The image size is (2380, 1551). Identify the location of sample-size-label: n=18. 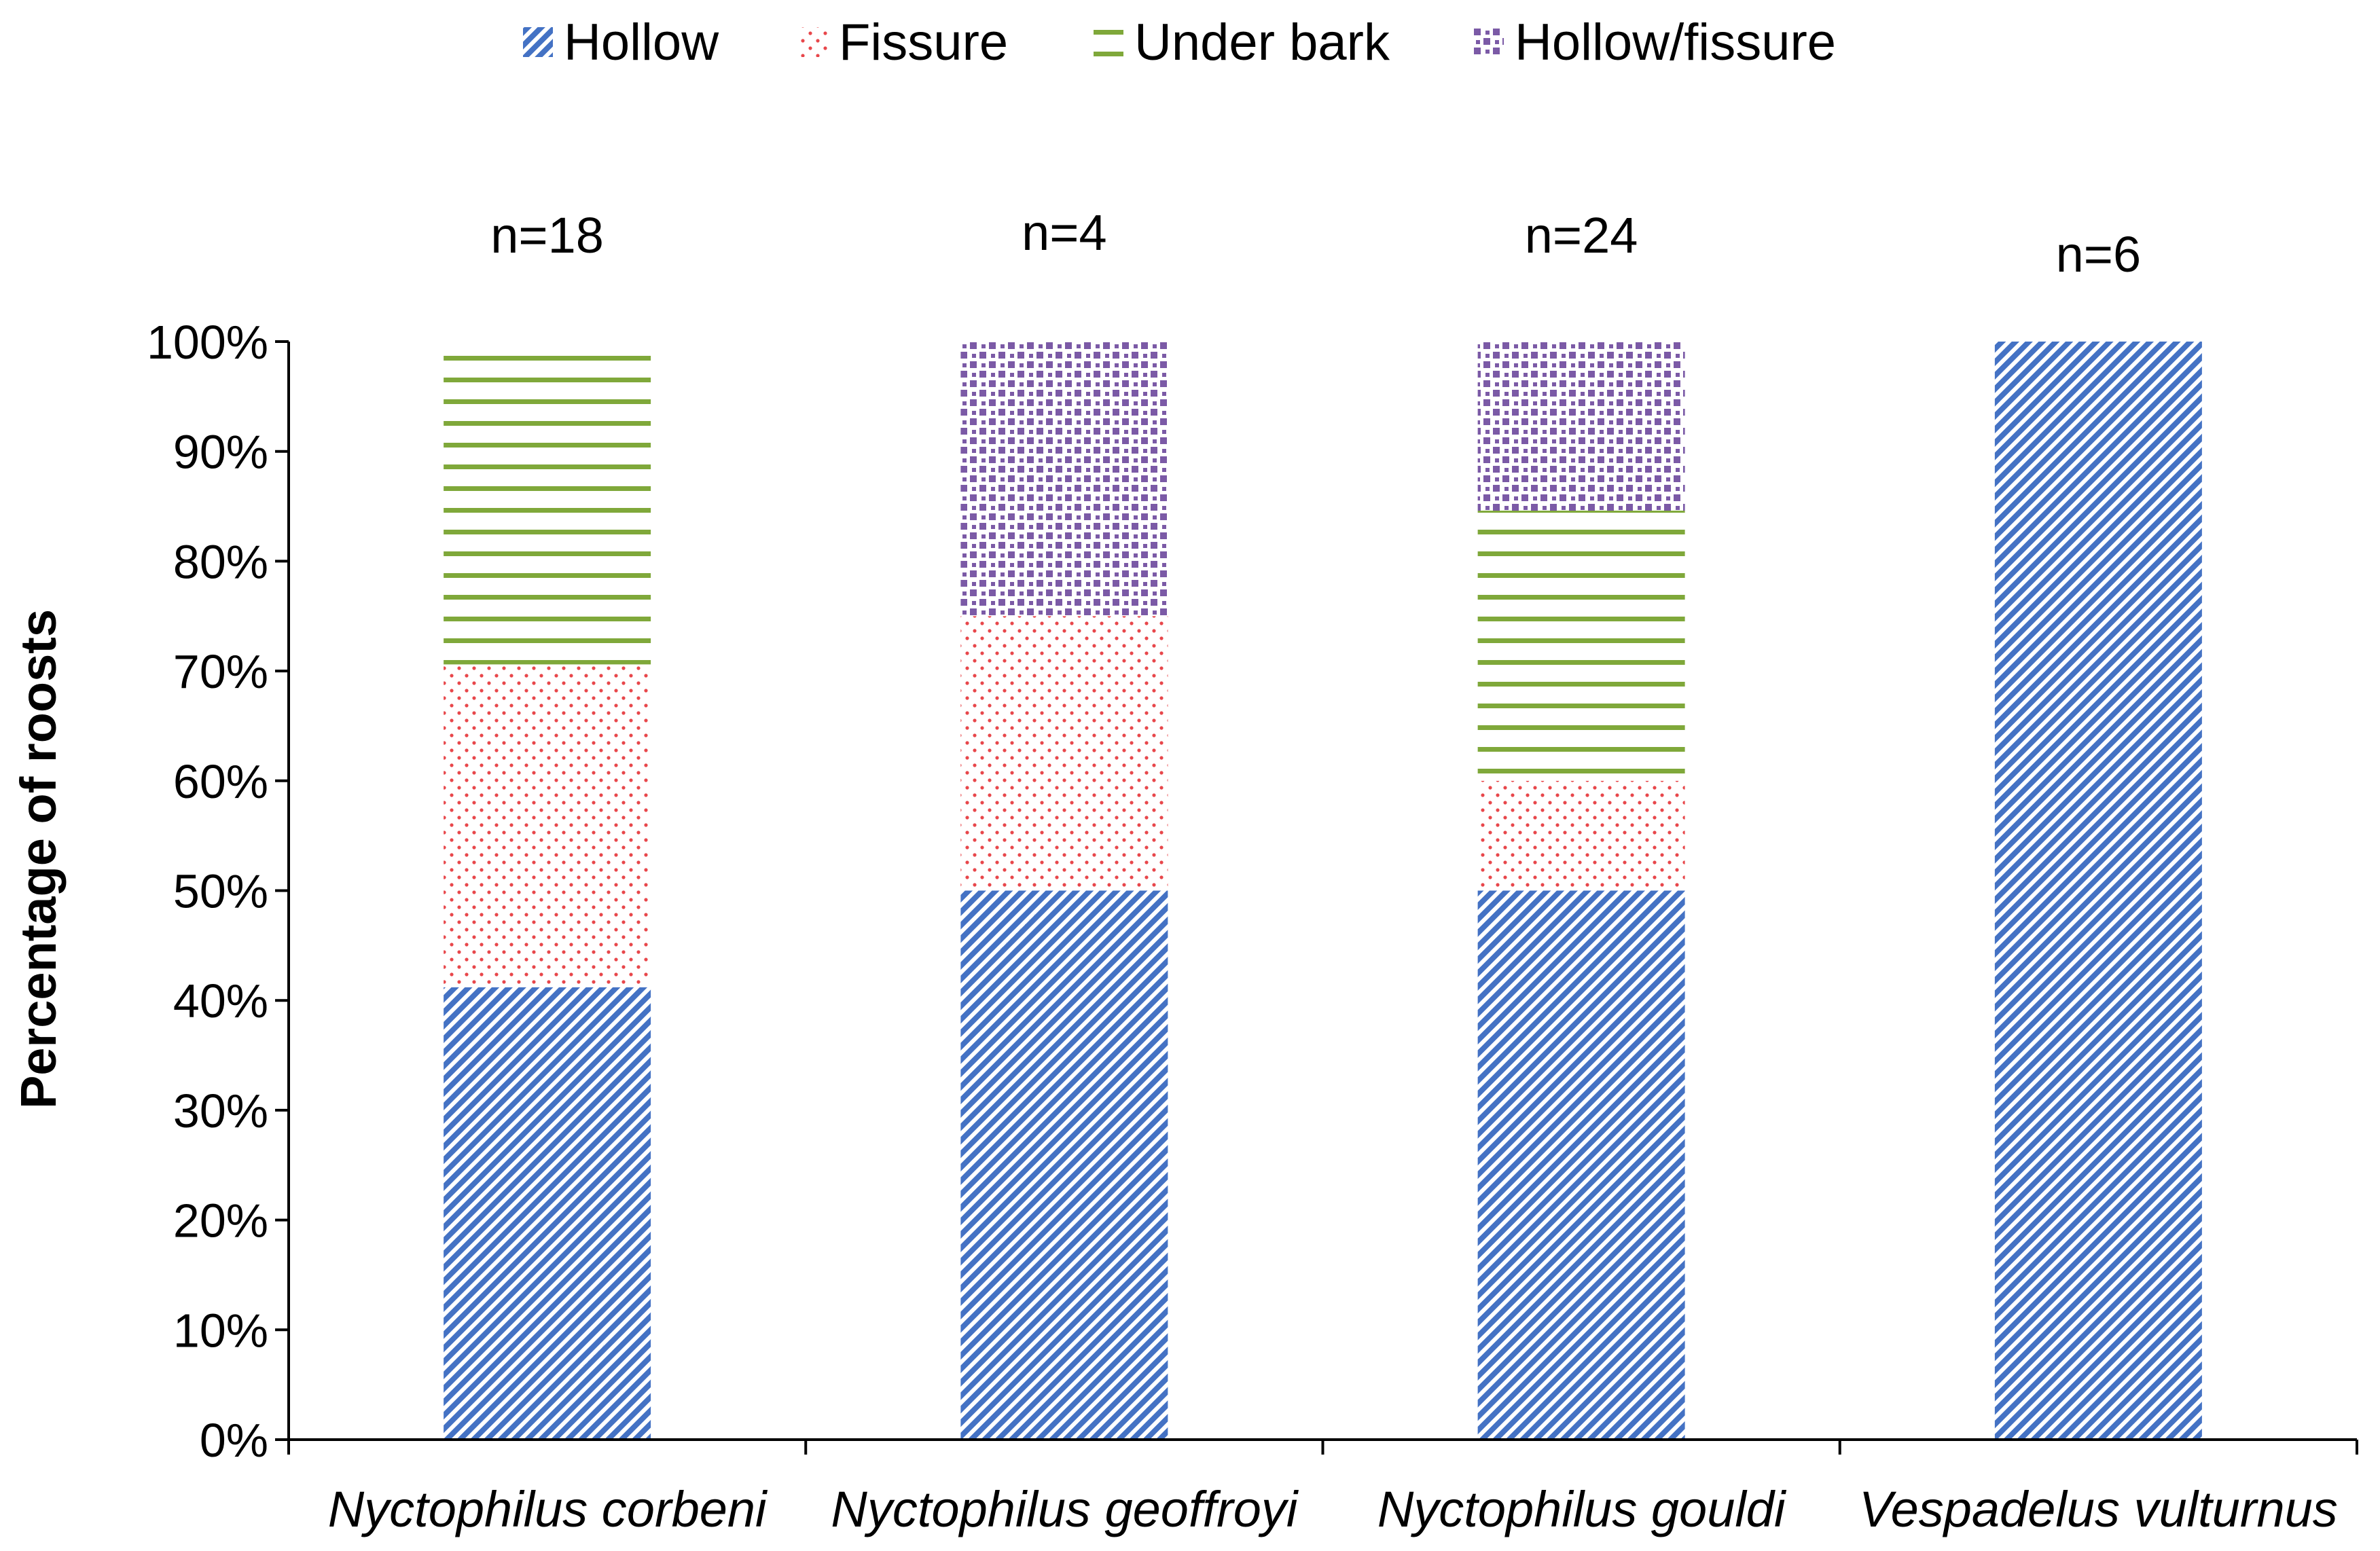
(547, 235).